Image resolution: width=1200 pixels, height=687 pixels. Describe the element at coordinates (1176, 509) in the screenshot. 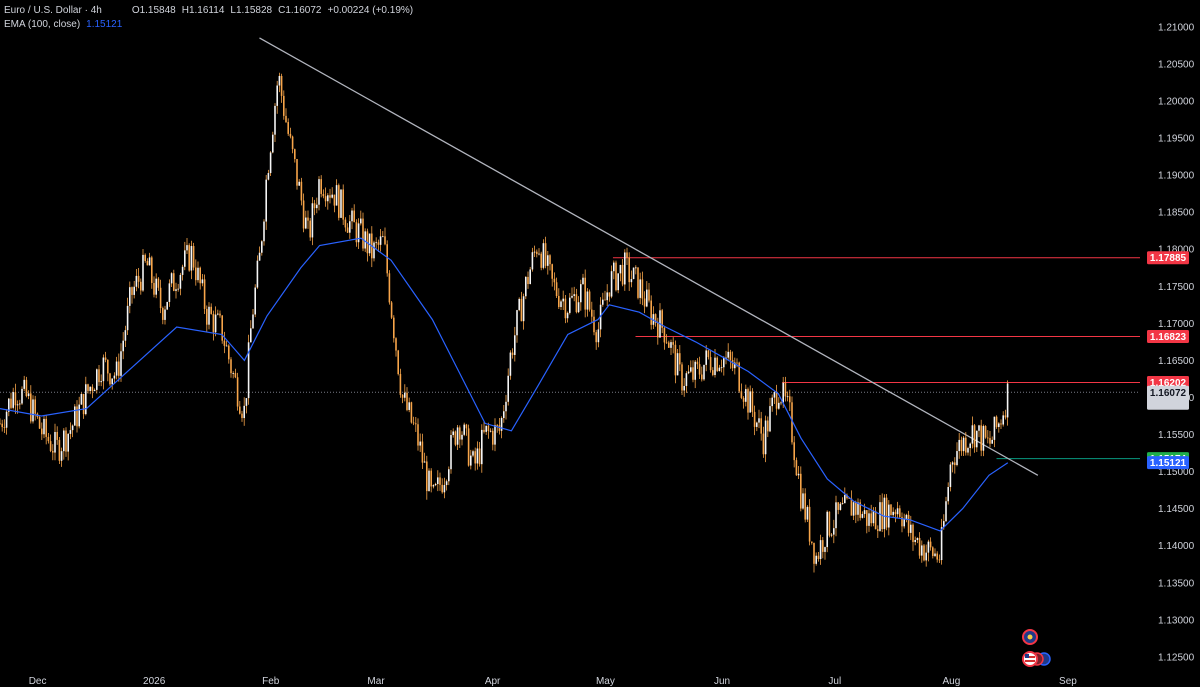

I see `price-axis-tick-label: 1.14500` at that location.